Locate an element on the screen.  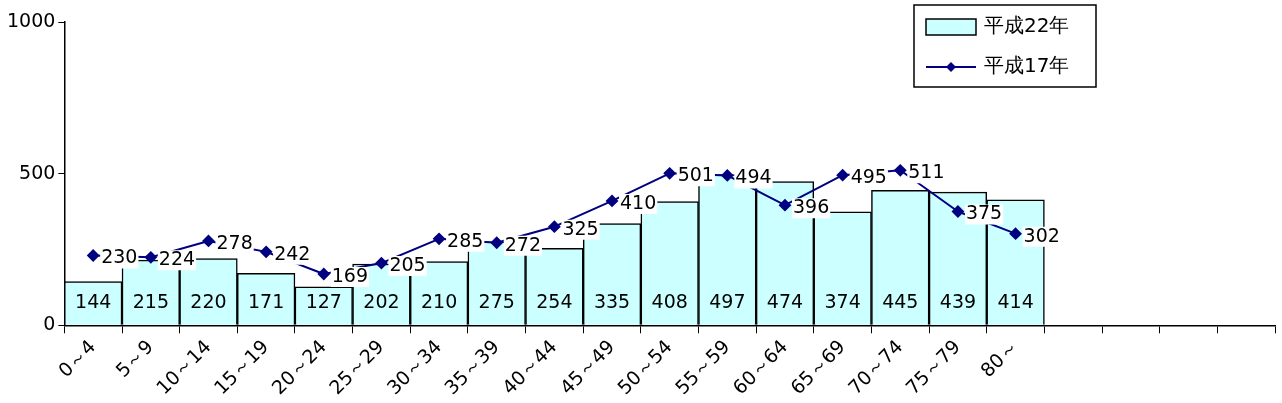
data-label: 127 is located at coordinates (323, 301).